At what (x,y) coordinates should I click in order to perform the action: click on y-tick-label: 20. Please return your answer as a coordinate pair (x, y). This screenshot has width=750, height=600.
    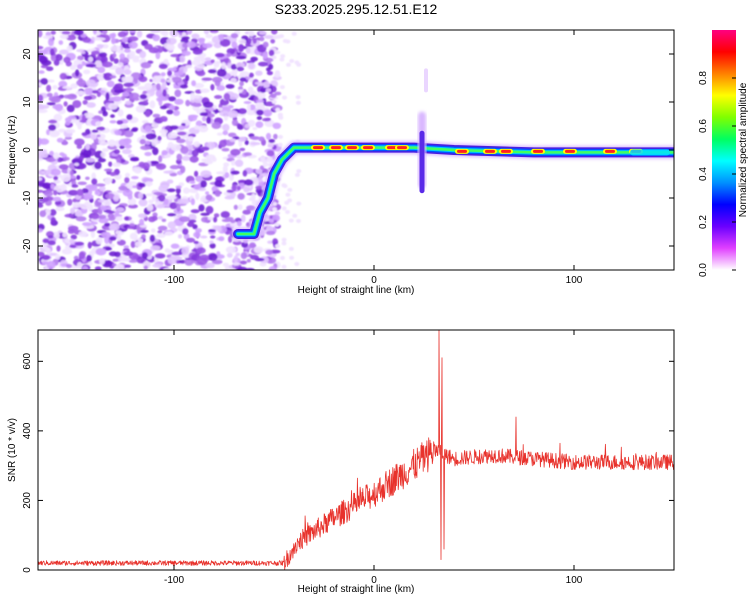
    Looking at the image, I should click on (27, 54).